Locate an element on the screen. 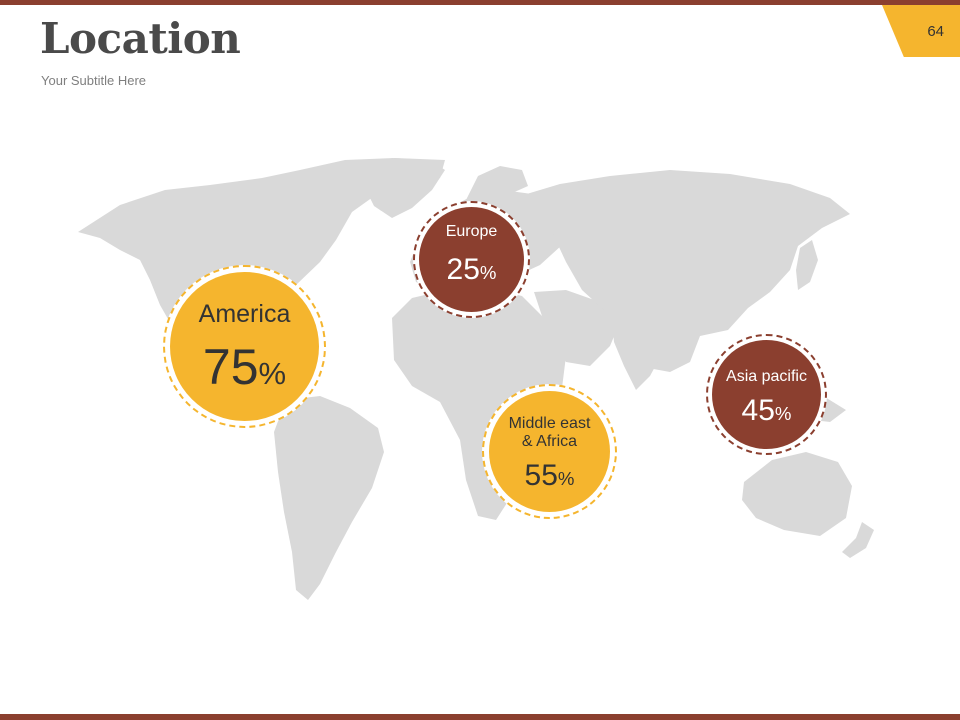 This screenshot has width=960, height=720. america-bubble: America 75% is located at coordinates (244, 346).